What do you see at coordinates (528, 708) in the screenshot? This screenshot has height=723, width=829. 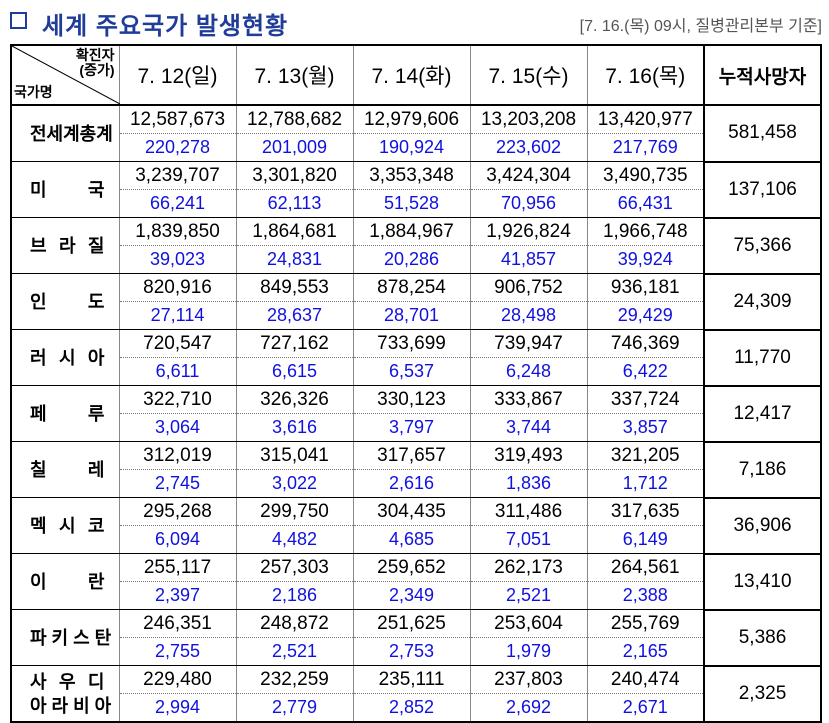 I see `increase-cell: 2,692` at bounding box center [528, 708].